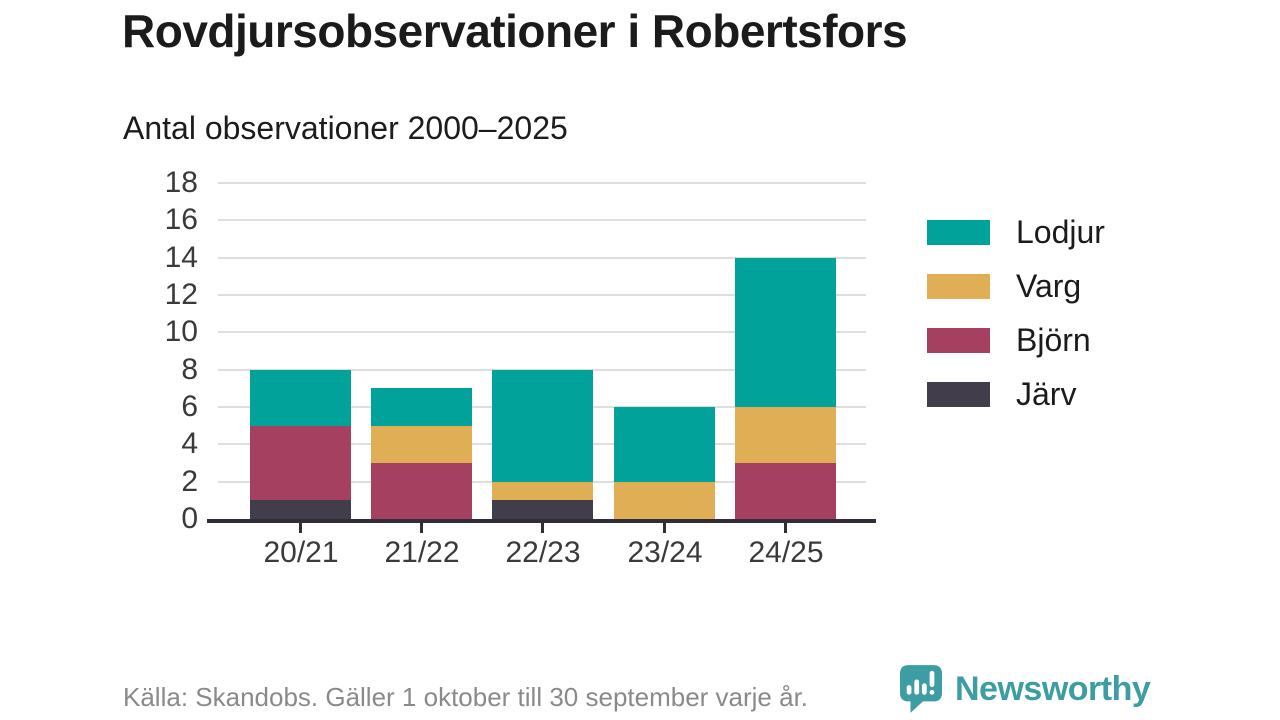 Image resolution: width=1280 pixels, height=720 pixels. I want to click on chart-title: Rovdjursobservationer i Robertsfors, so click(515, 31).